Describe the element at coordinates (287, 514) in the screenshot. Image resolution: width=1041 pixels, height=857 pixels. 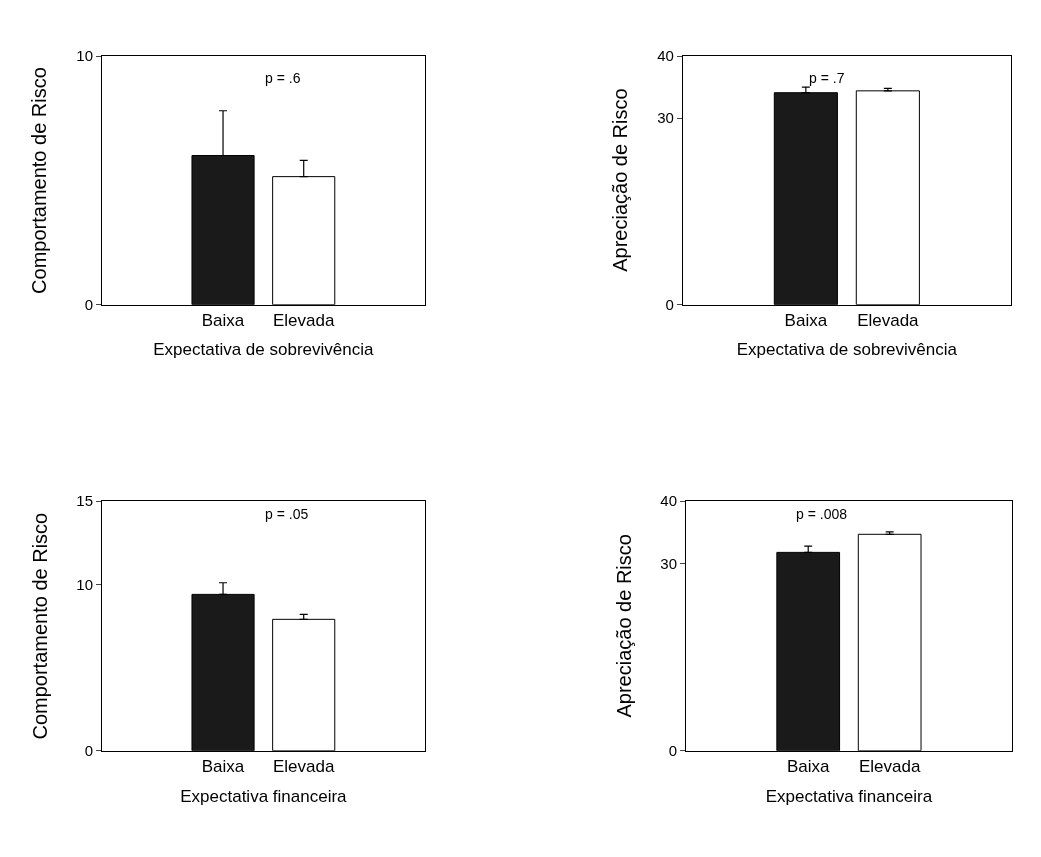
I see `annotation: p = .05` at that location.